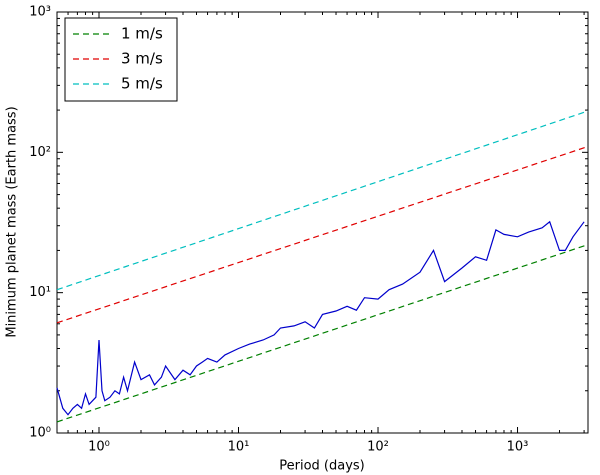  I want to click on y-tick-label: 10², so click(40, 152).